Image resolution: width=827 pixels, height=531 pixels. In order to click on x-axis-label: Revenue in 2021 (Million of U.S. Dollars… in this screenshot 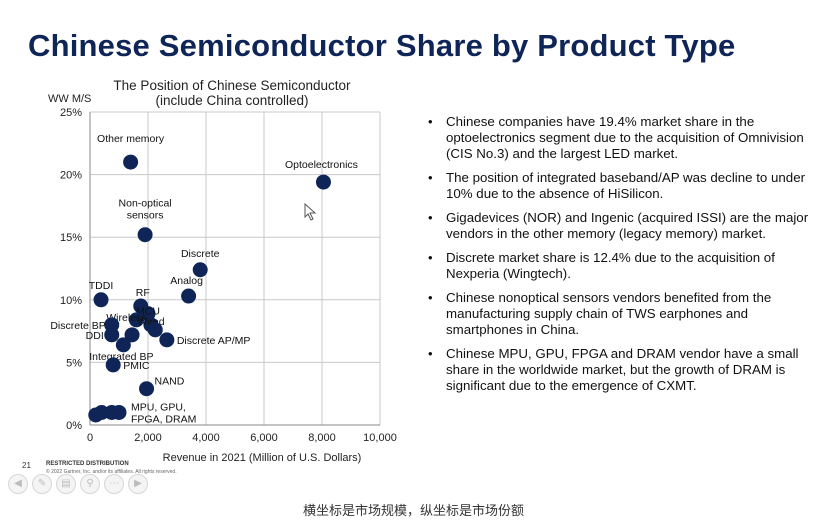, I will do `click(262, 458)`.